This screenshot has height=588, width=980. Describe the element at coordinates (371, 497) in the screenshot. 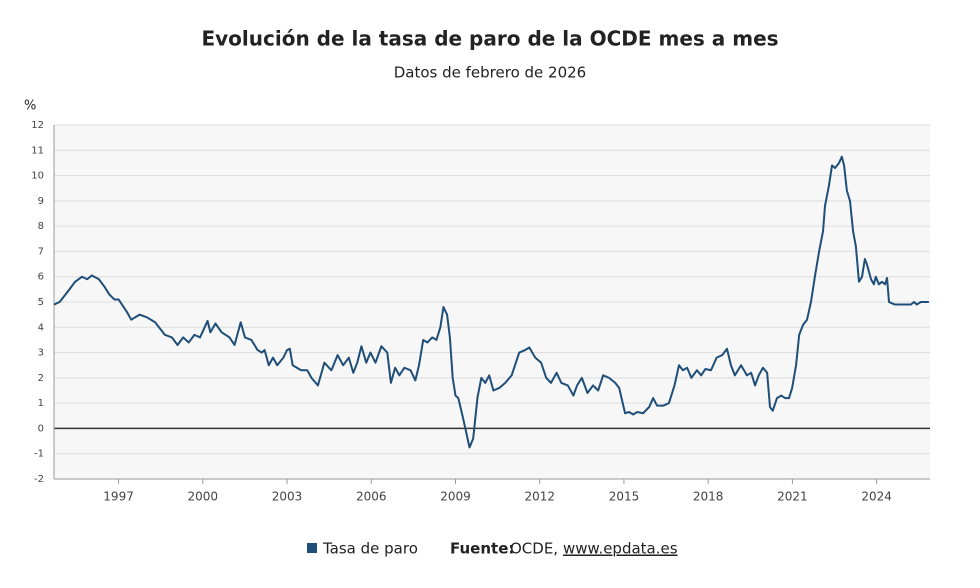

I see `x-tick-label: 2006` at that location.